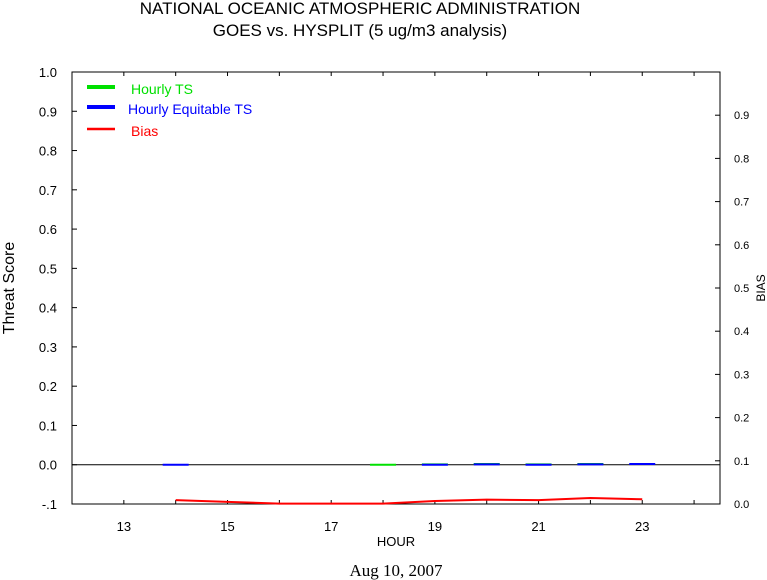  Describe the element at coordinates (48, 151) in the screenshot. I see `y-tick-label: 0.8` at that location.